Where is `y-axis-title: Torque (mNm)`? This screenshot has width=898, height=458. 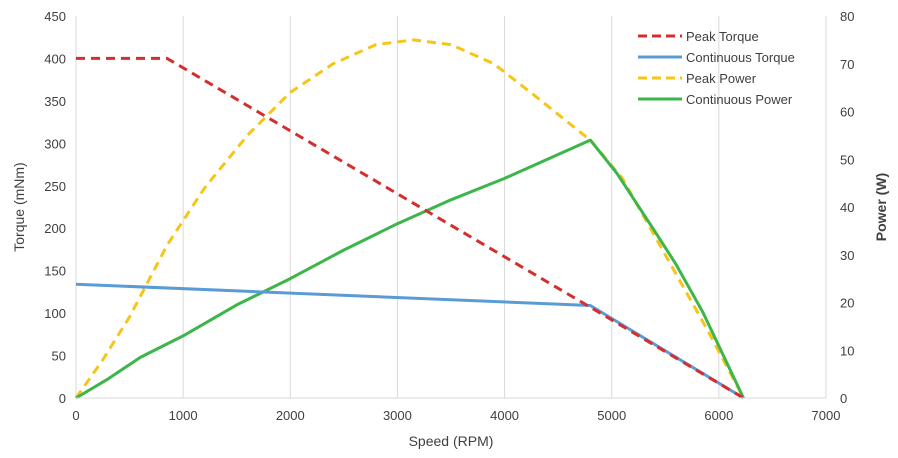
y-axis-title: Torque (mNm) is located at coordinates (19, 206).